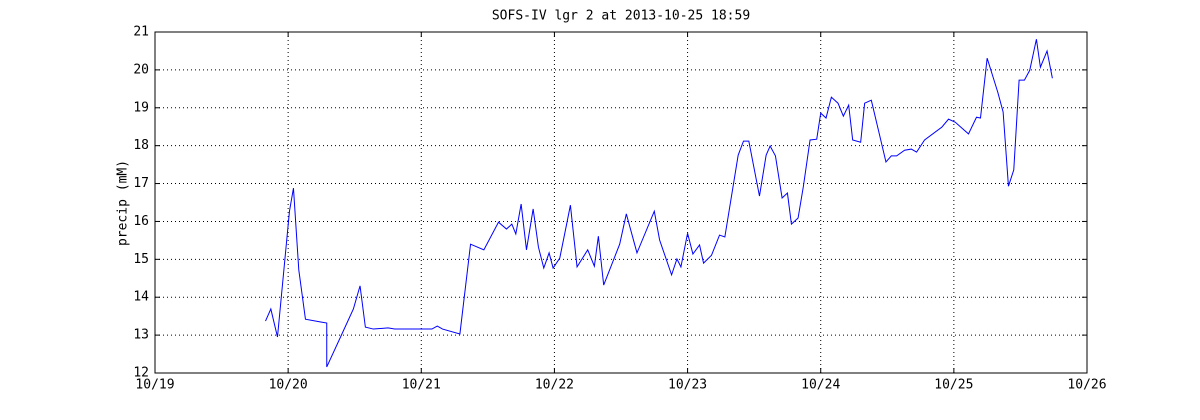 This screenshot has height=420, width=1200. What do you see at coordinates (141, 183) in the screenshot?
I see `y-tick-label: 17` at bounding box center [141, 183].